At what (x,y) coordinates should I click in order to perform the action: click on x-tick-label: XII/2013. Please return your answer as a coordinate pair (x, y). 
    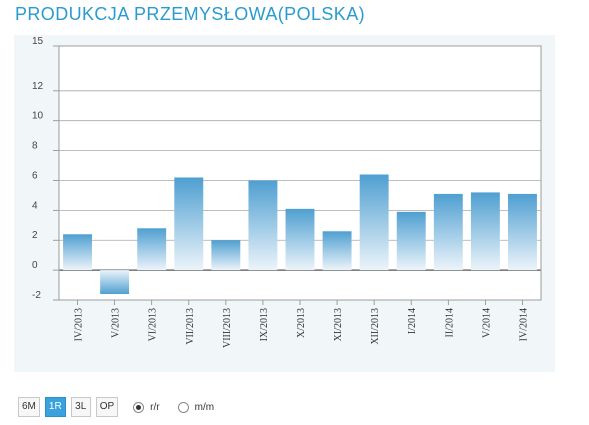
    Looking at the image, I should click on (375, 326).